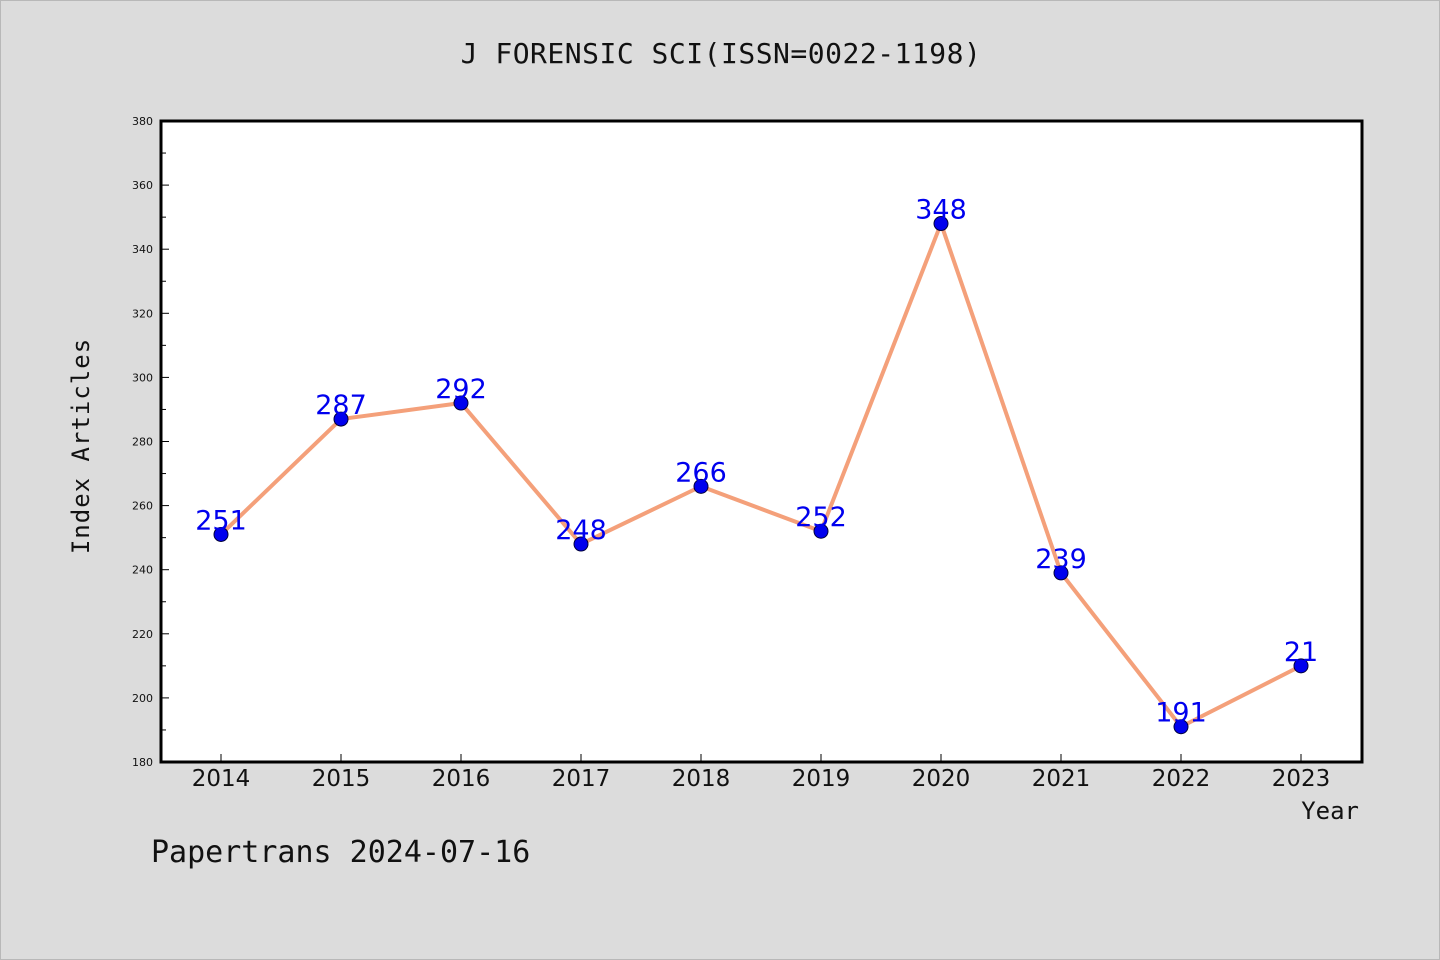 The height and width of the screenshot is (960, 1440). What do you see at coordinates (701, 472) in the screenshot?
I see `data-label: 266` at bounding box center [701, 472].